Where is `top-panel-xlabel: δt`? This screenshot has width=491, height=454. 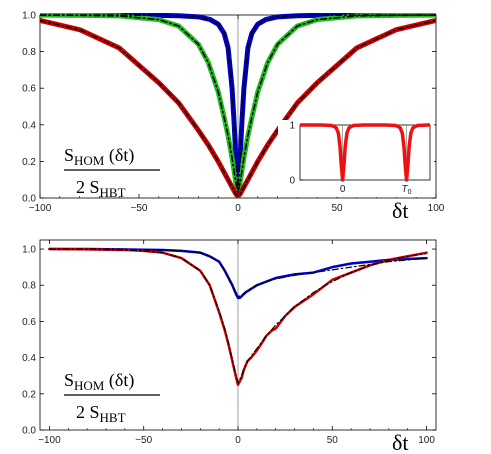
top-panel-xlabel: δt is located at coordinates (400, 210).